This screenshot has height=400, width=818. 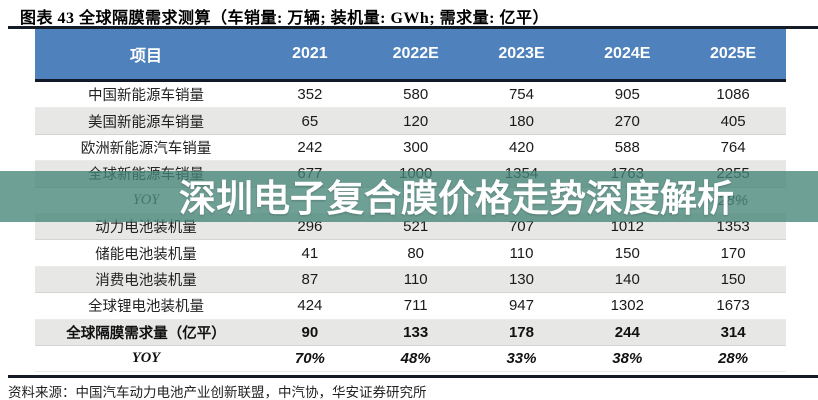 I want to click on cell-value: 300, so click(x=416, y=147).